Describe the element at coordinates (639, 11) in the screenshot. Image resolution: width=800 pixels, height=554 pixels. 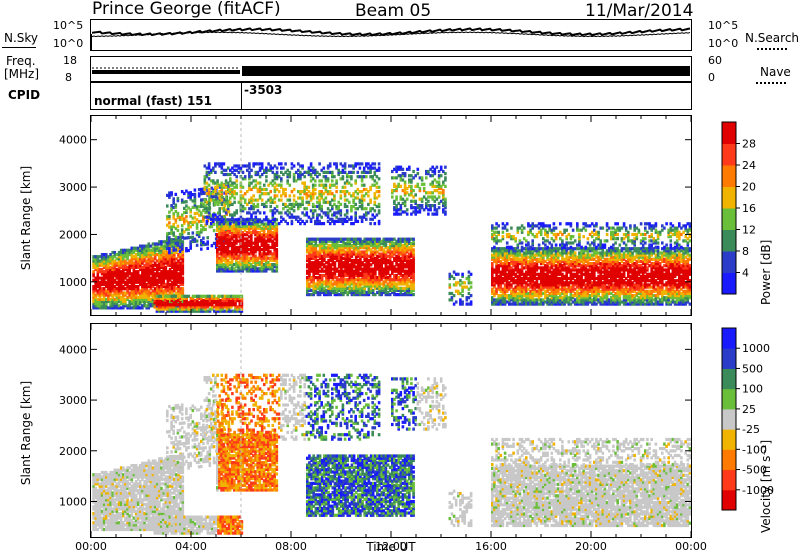
I see `date-title: 11/Mar/2014` at that location.